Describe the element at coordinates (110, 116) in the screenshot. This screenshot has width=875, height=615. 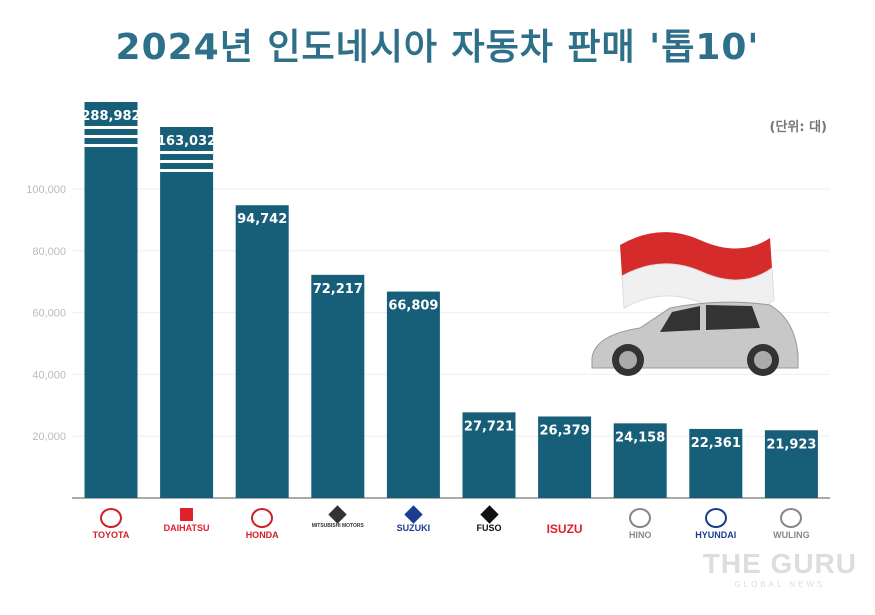
I see `data-label: 288,982` at that location.